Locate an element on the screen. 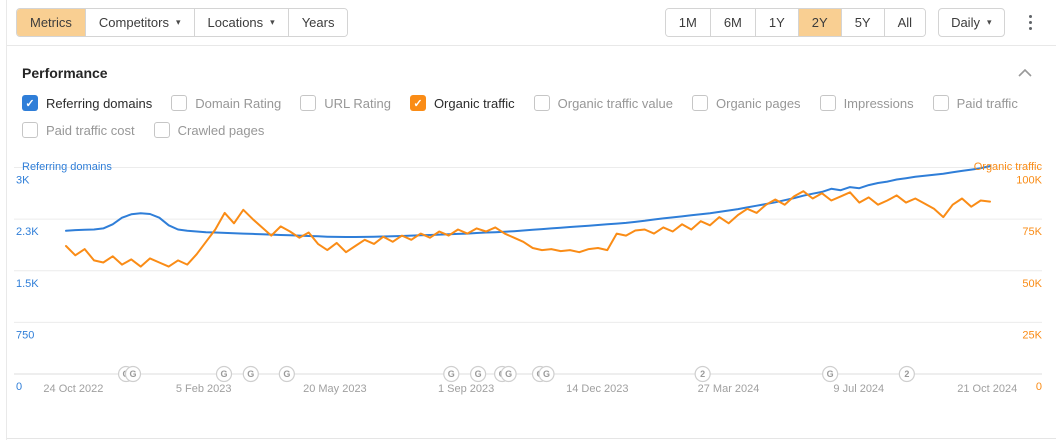  checkbox-paid-traffic: Paid traffic is located at coordinates (975, 103).